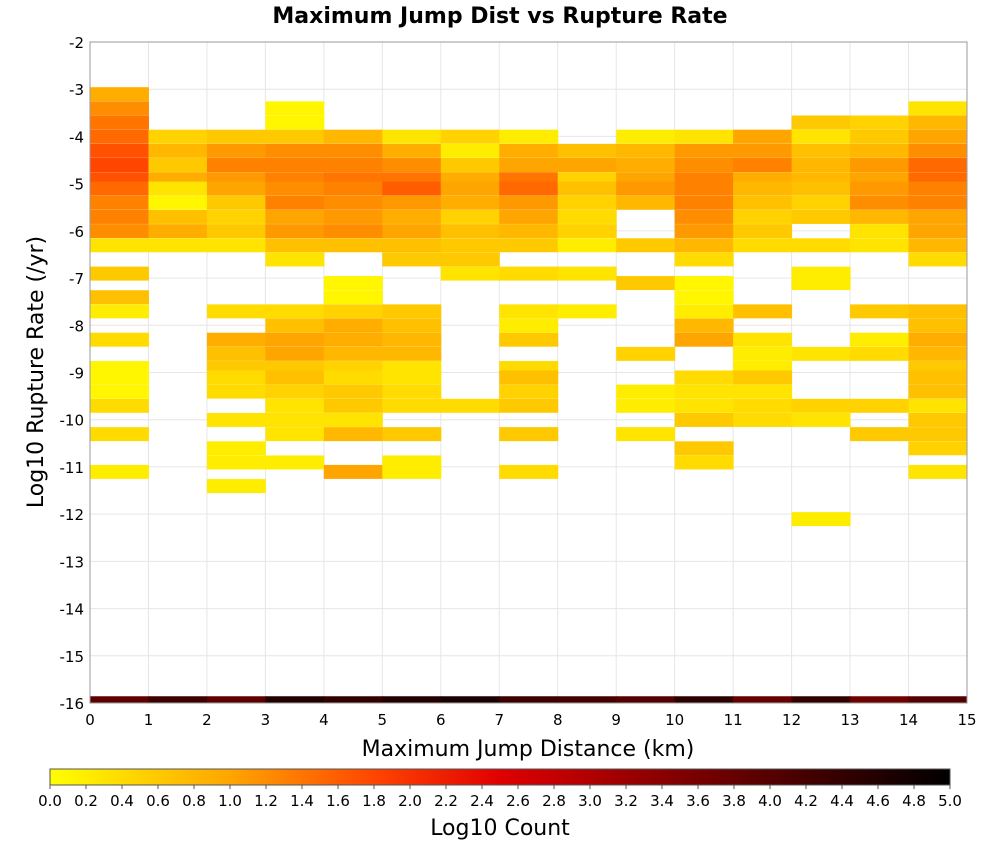  What do you see at coordinates (72, 373) in the screenshot?
I see `y-axis-ticks: -2 -3 -4 -5 -6 -7 -8 -9 -10 -11 -12 -13 -14 -15 -16` at bounding box center [72, 373].